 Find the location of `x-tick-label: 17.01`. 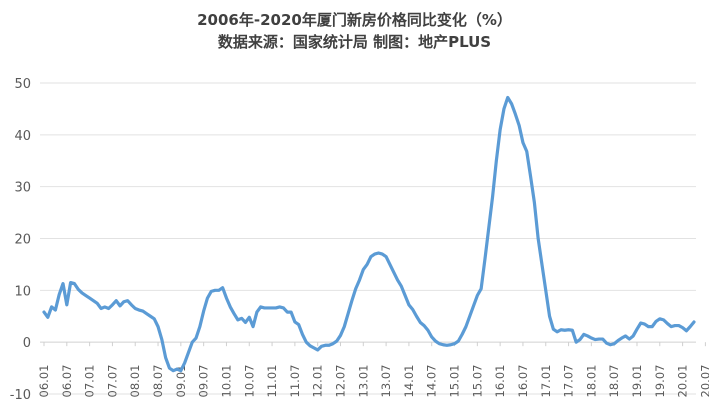

x-tick-label: 17.01 is located at coordinates (546, 381).